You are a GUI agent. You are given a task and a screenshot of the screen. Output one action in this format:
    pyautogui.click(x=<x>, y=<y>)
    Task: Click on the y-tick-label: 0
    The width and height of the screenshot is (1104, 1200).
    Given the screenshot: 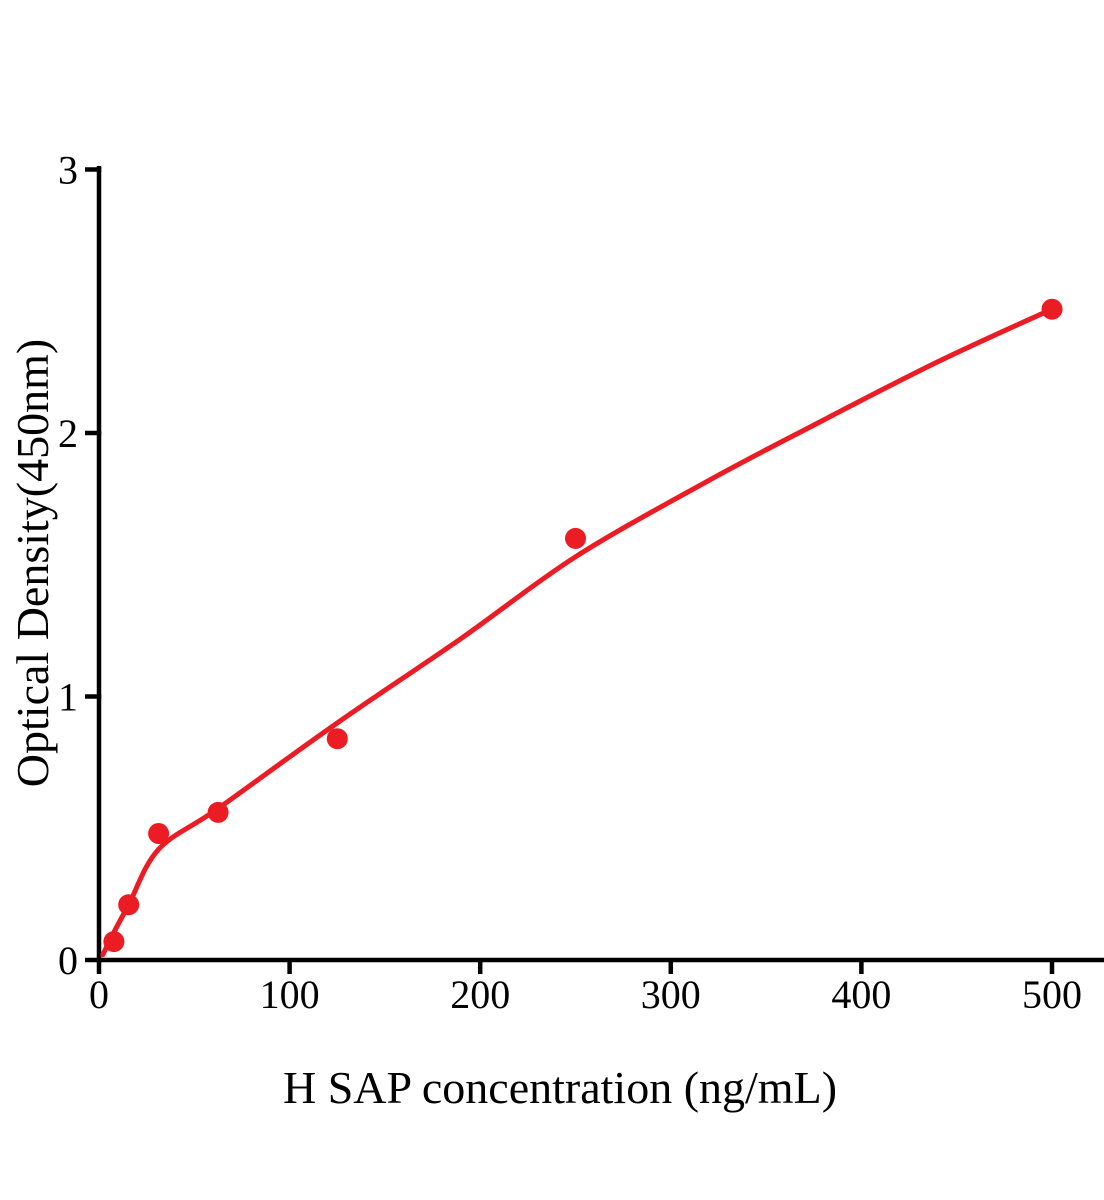 What is the action you would take?
    pyautogui.click(x=68, y=960)
    